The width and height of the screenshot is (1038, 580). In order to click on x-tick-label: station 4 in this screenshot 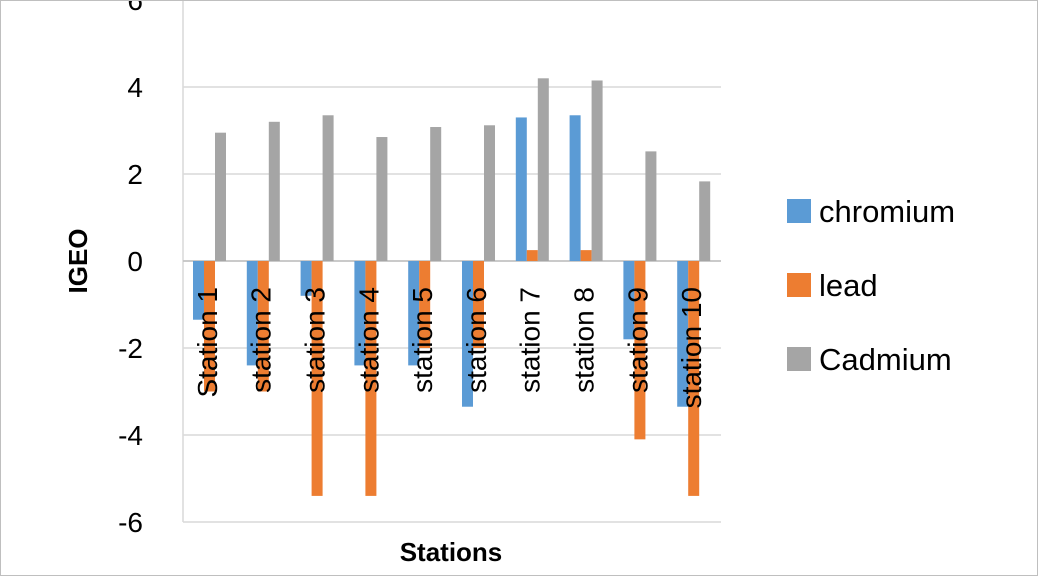, I will do `click(368, 340)`.